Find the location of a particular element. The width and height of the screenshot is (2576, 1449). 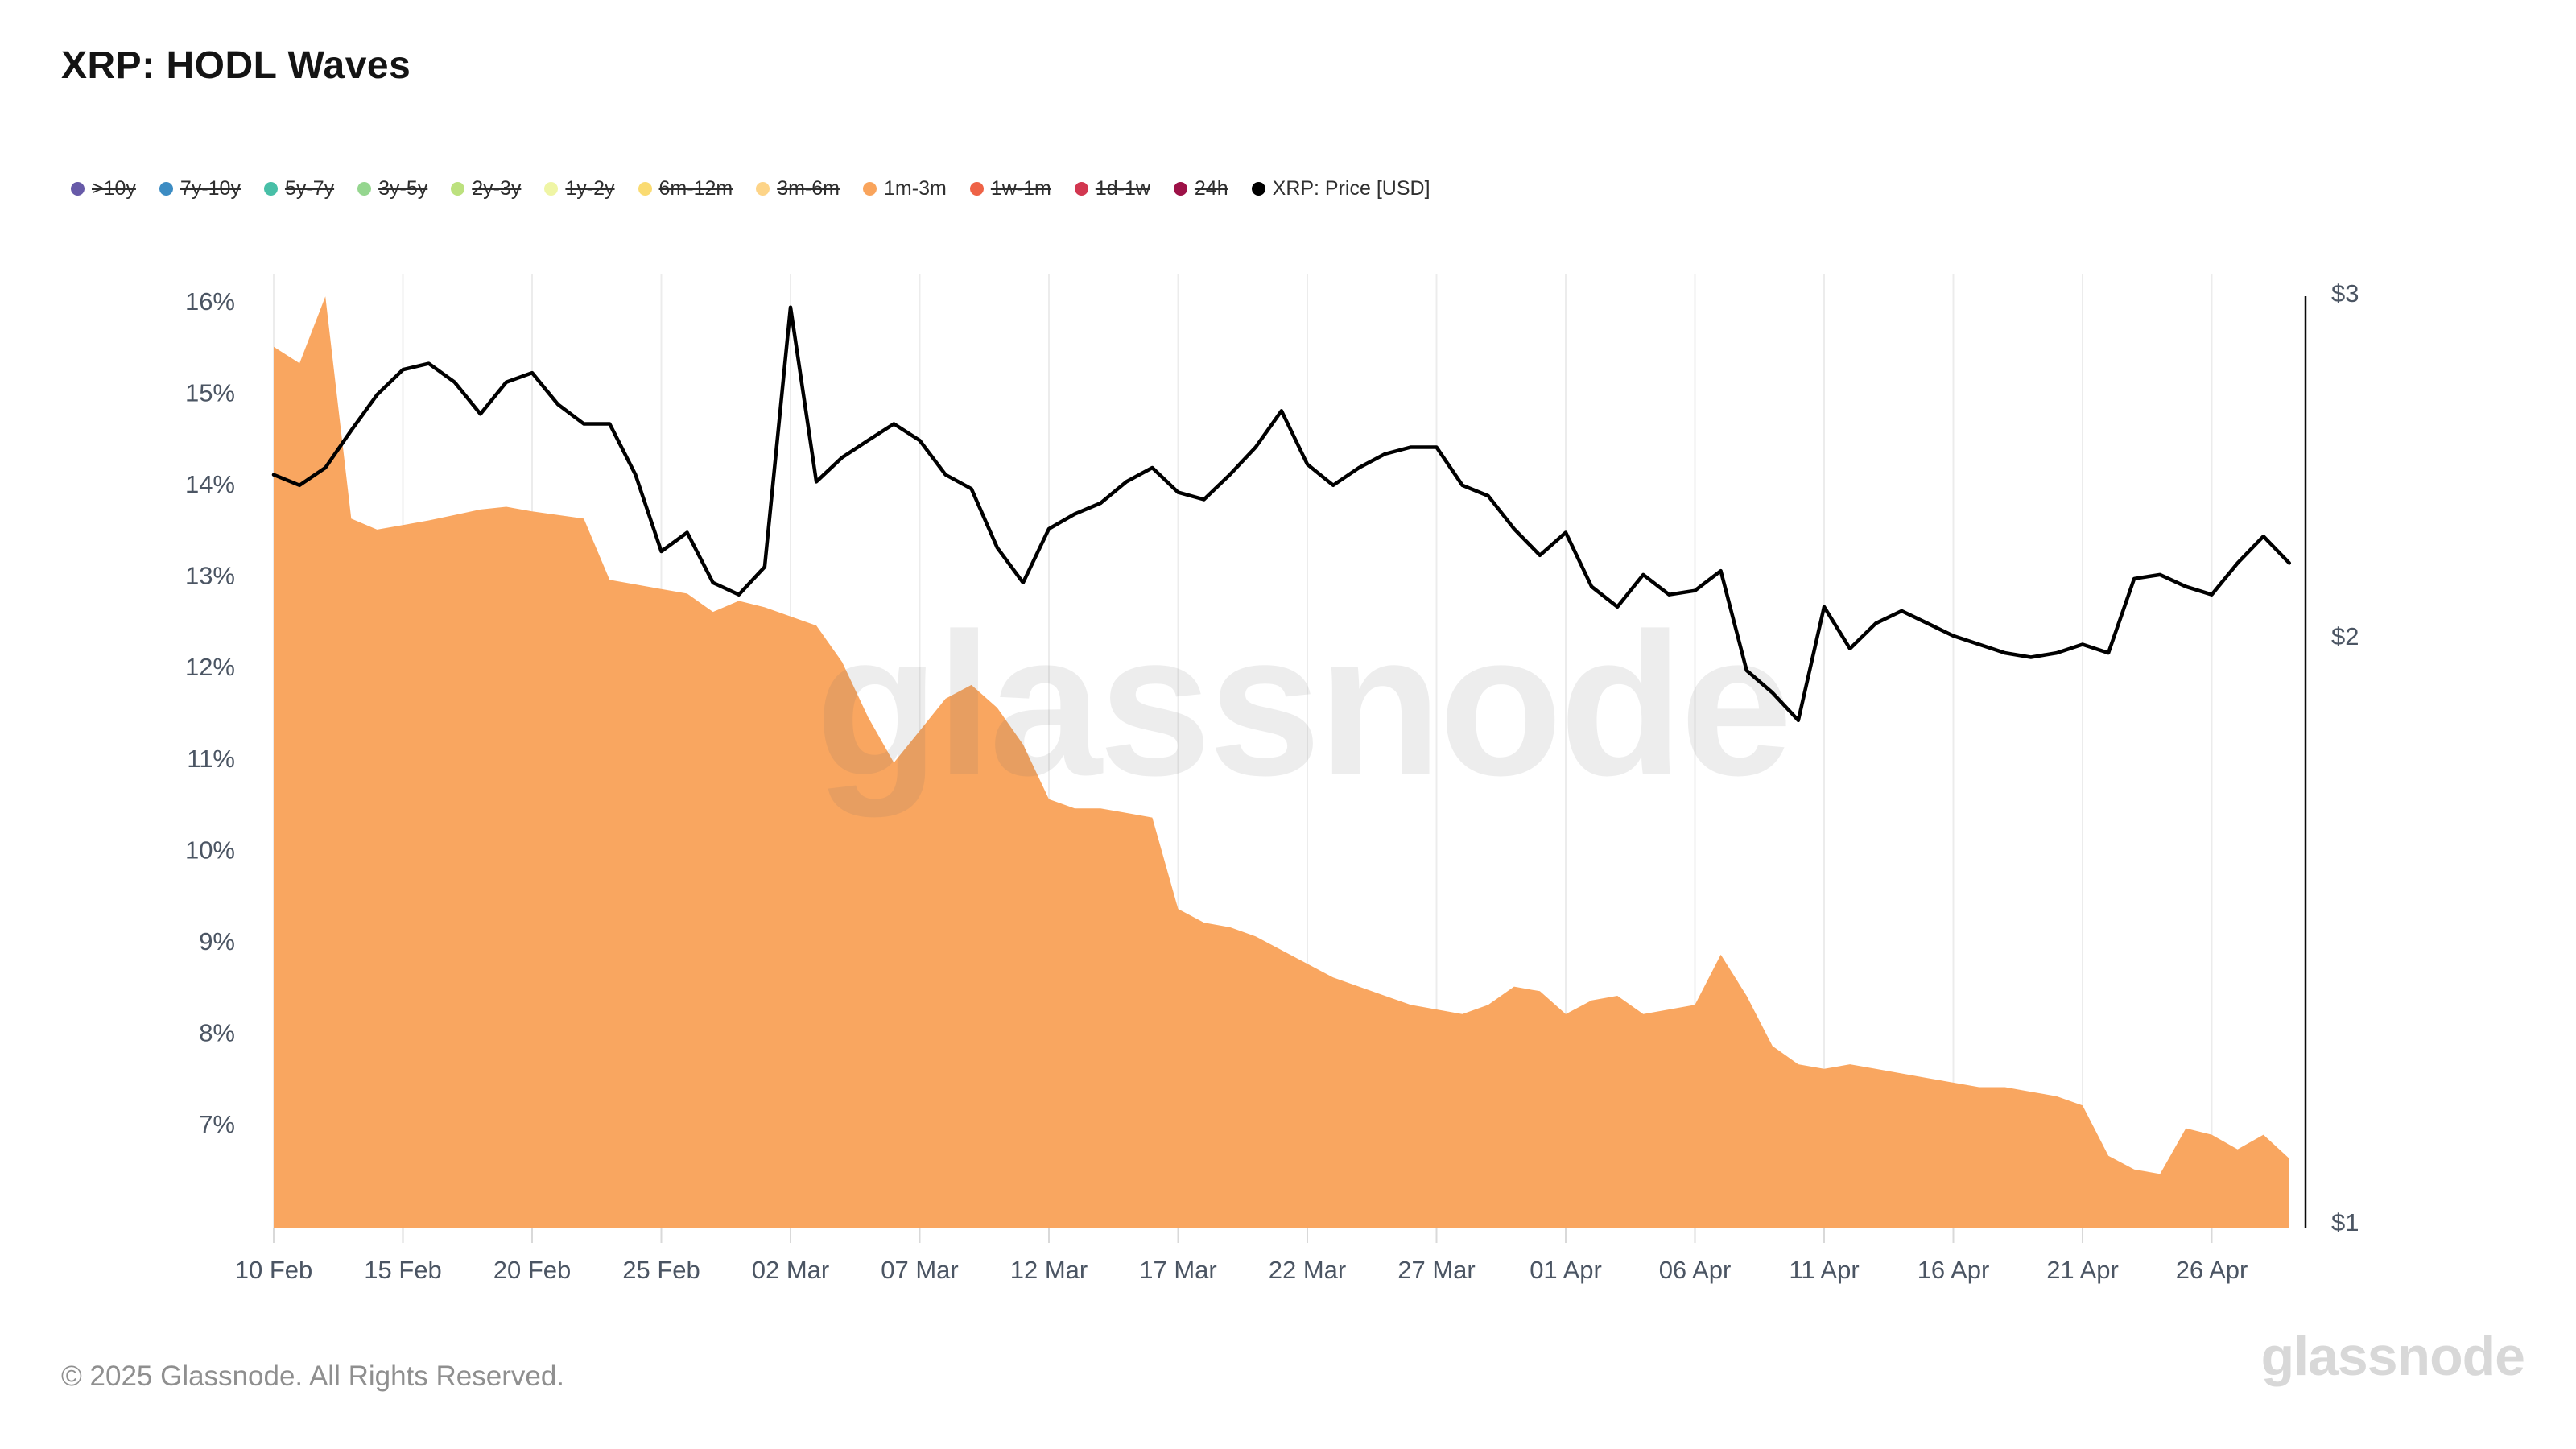

legend-item-3y-5y: 3y-5y is located at coordinates (392, 188).